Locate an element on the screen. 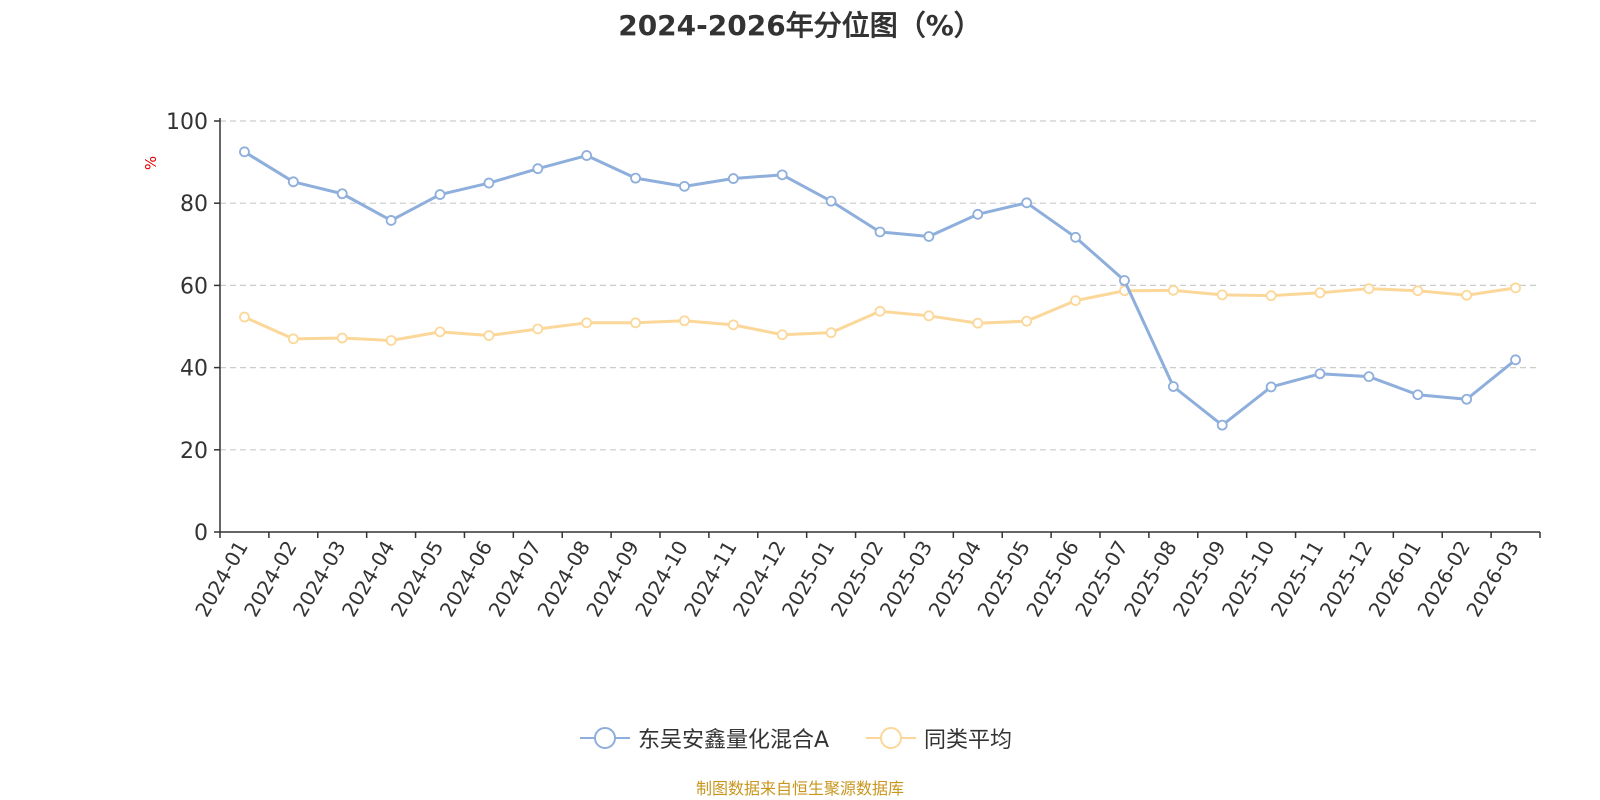 The height and width of the screenshot is (800, 1600). y-tick-label-100: 100 is located at coordinates (187, 122).